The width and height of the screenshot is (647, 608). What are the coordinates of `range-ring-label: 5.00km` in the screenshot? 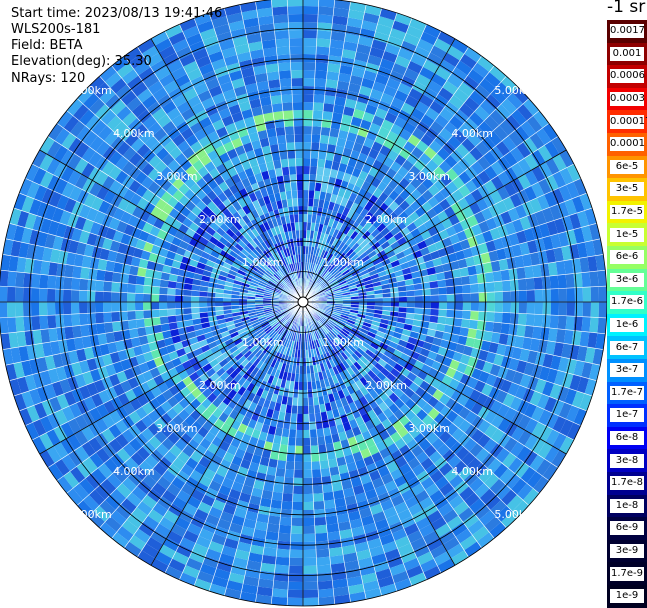 It's located at (515, 90).